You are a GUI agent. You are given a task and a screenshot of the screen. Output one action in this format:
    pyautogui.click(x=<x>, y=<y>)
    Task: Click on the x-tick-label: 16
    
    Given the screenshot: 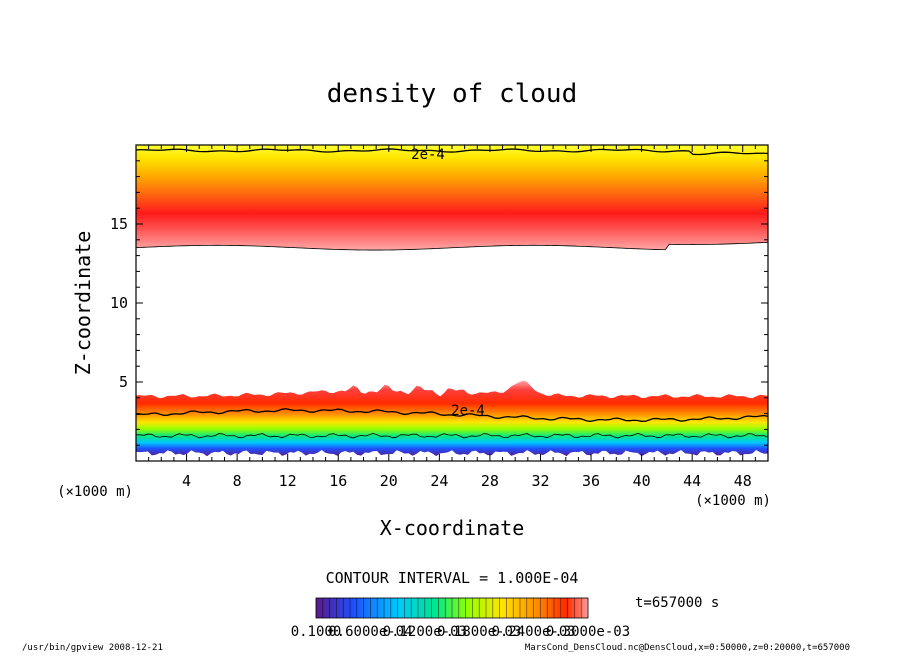 What is the action you would take?
    pyautogui.click(x=338, y=481)
    